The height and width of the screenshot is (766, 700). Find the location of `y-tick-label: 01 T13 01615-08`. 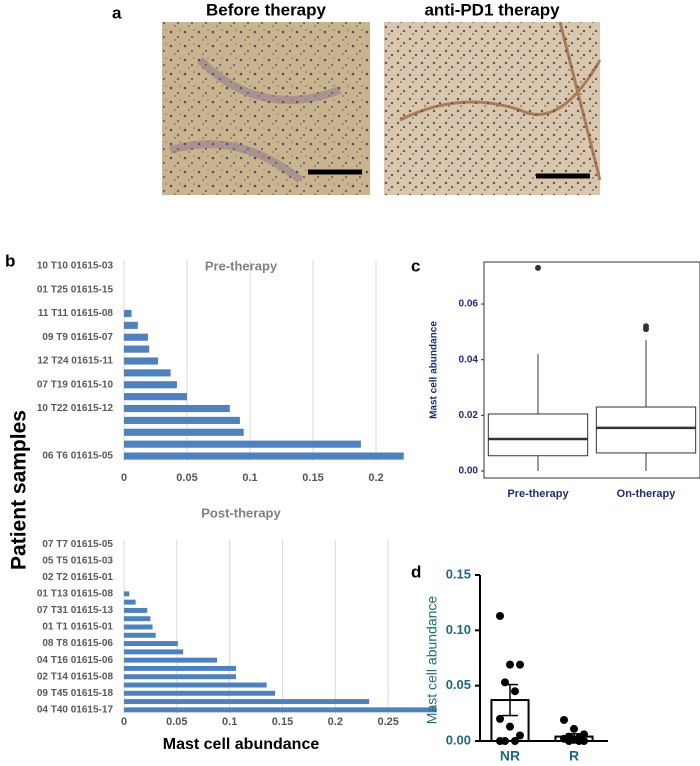

y-tick-label: 01 T13 01615-08 is located at coordinates (75, 593).